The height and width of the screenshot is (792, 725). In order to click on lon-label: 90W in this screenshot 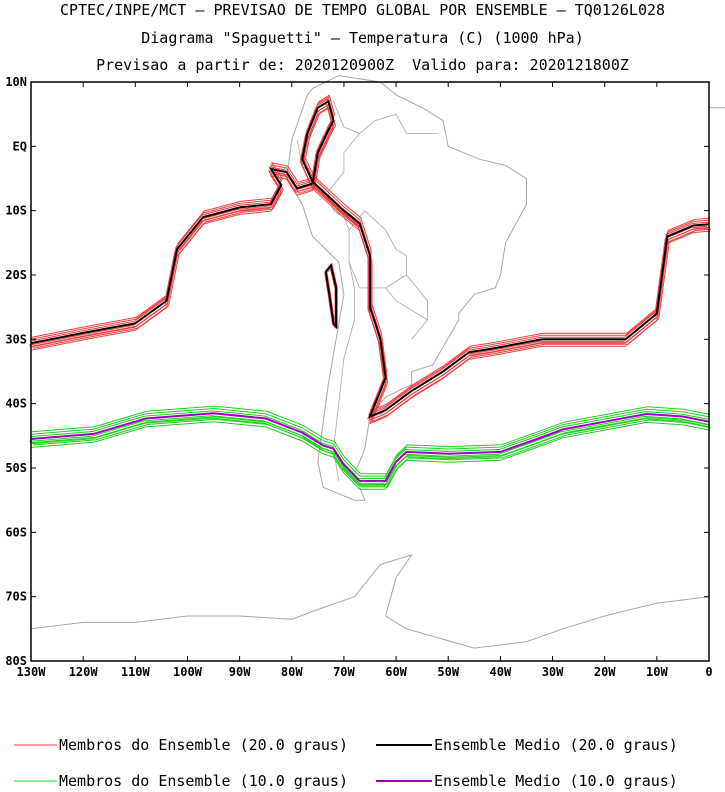, I will do `click(240, 672)`.